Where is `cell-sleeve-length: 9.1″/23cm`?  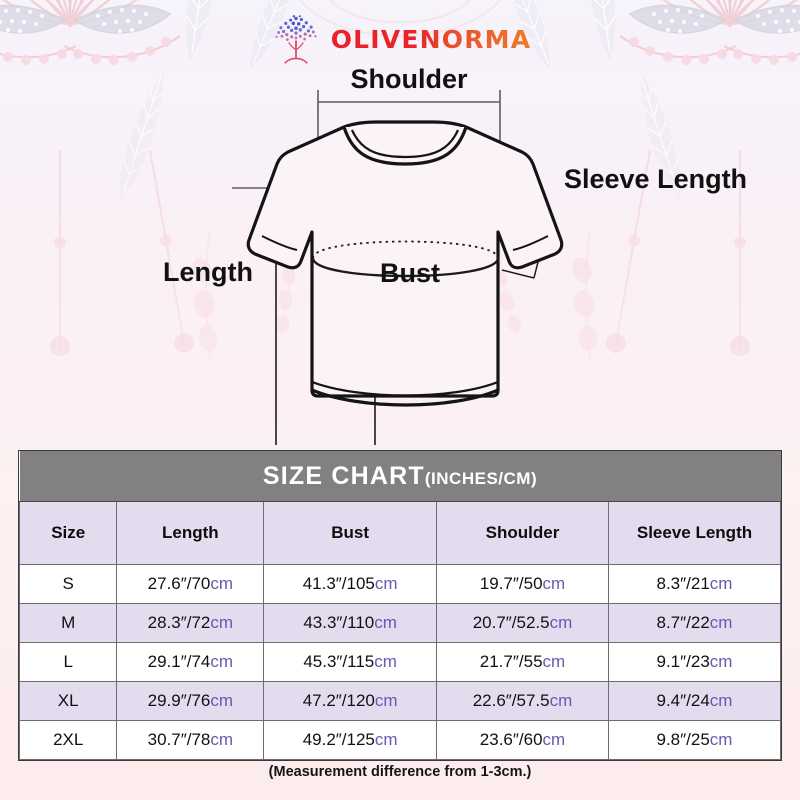 cell-sleeve-length: 9.1″/23cm is located at coordinates (694, 662).